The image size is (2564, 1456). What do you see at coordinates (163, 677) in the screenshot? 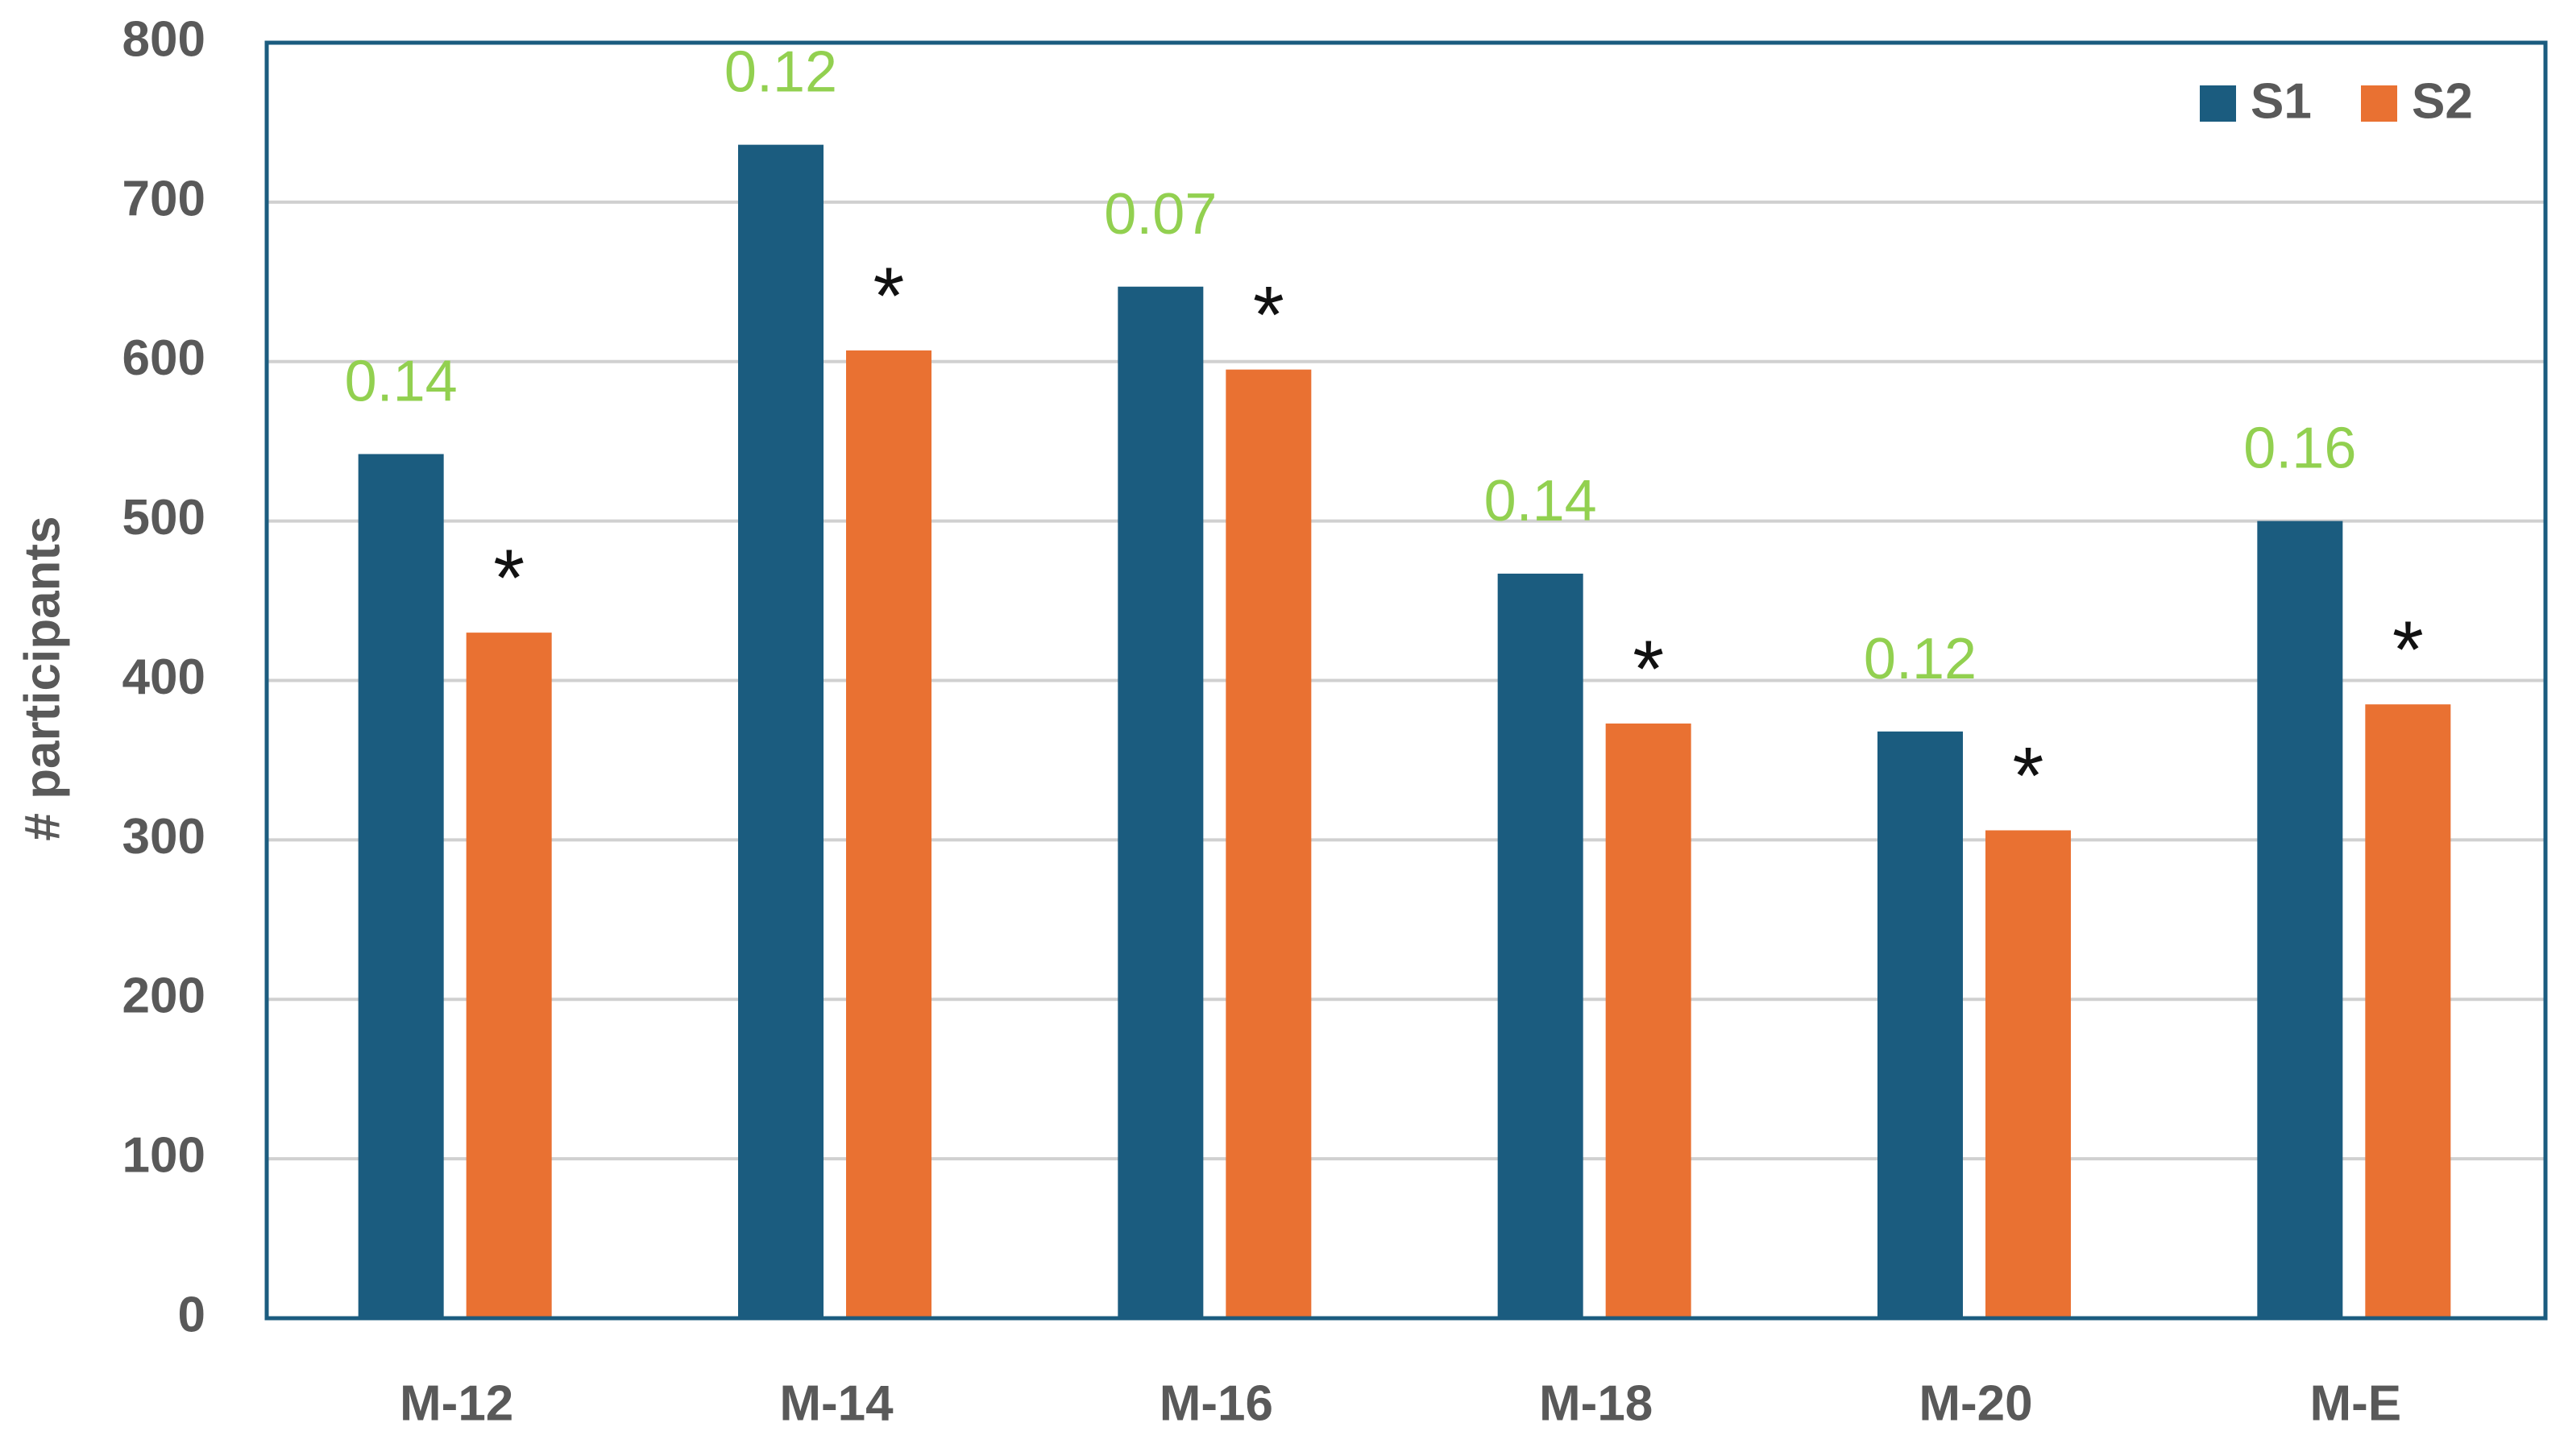
I see `y-tick-label: 400` at bounding box center [163, 677].